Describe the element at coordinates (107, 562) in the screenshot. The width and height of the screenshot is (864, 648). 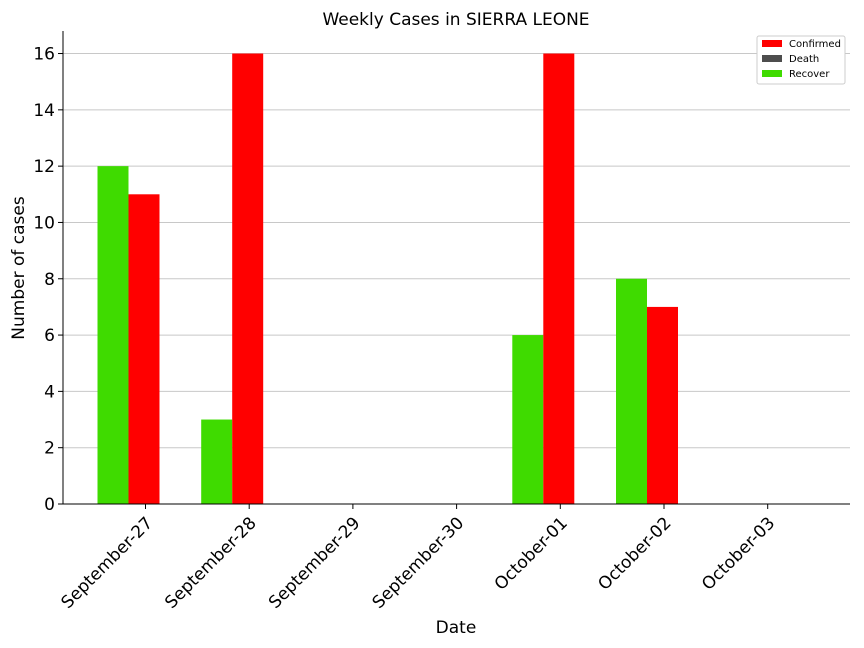
I see `x-tick-label: September-27` at that location.